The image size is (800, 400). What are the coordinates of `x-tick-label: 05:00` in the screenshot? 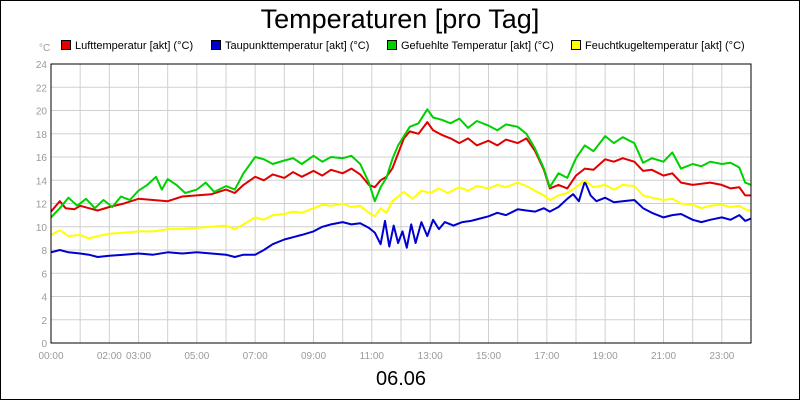 It's located at (196, 356).